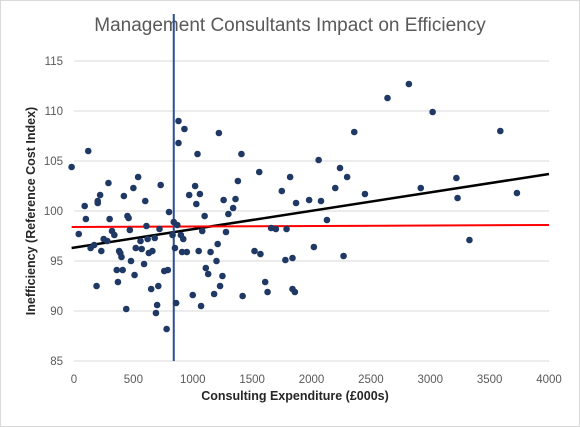  Describe the element at coordinates (312, 380) in the screenshot. I see `x-tick-label: 2000` at that location.